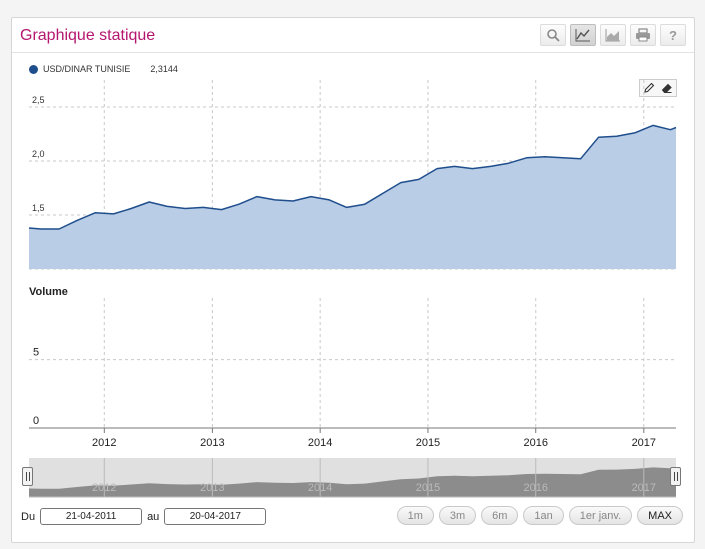 The image size is (705, 549). I want to click on line-chart-icon, so click(582, 35).